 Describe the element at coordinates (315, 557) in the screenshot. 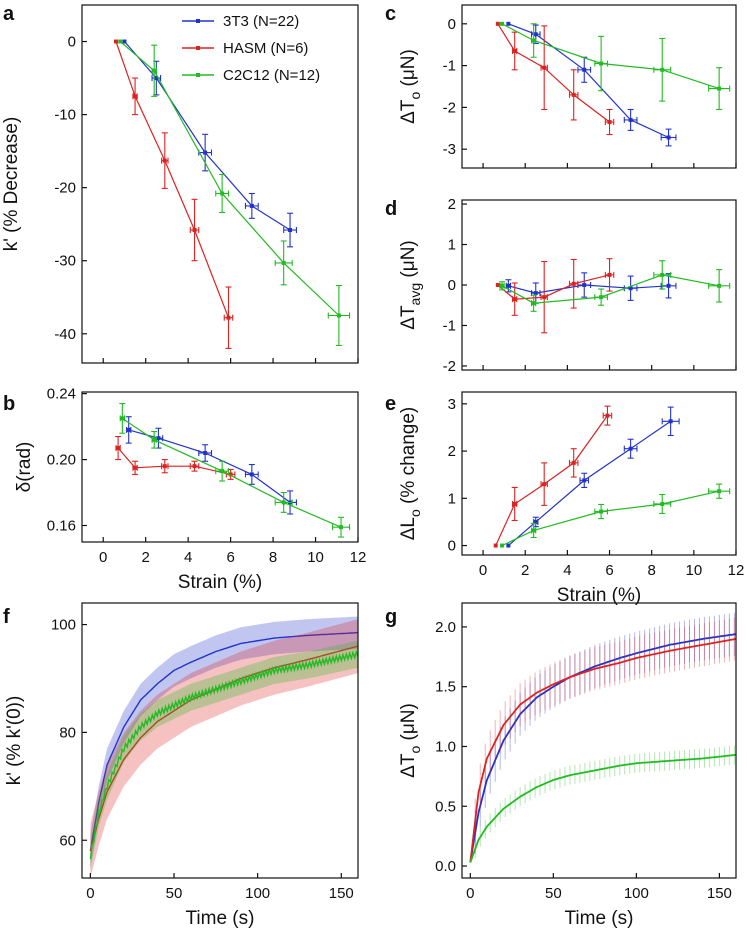

I see `x-tick-label: 10` at that location.